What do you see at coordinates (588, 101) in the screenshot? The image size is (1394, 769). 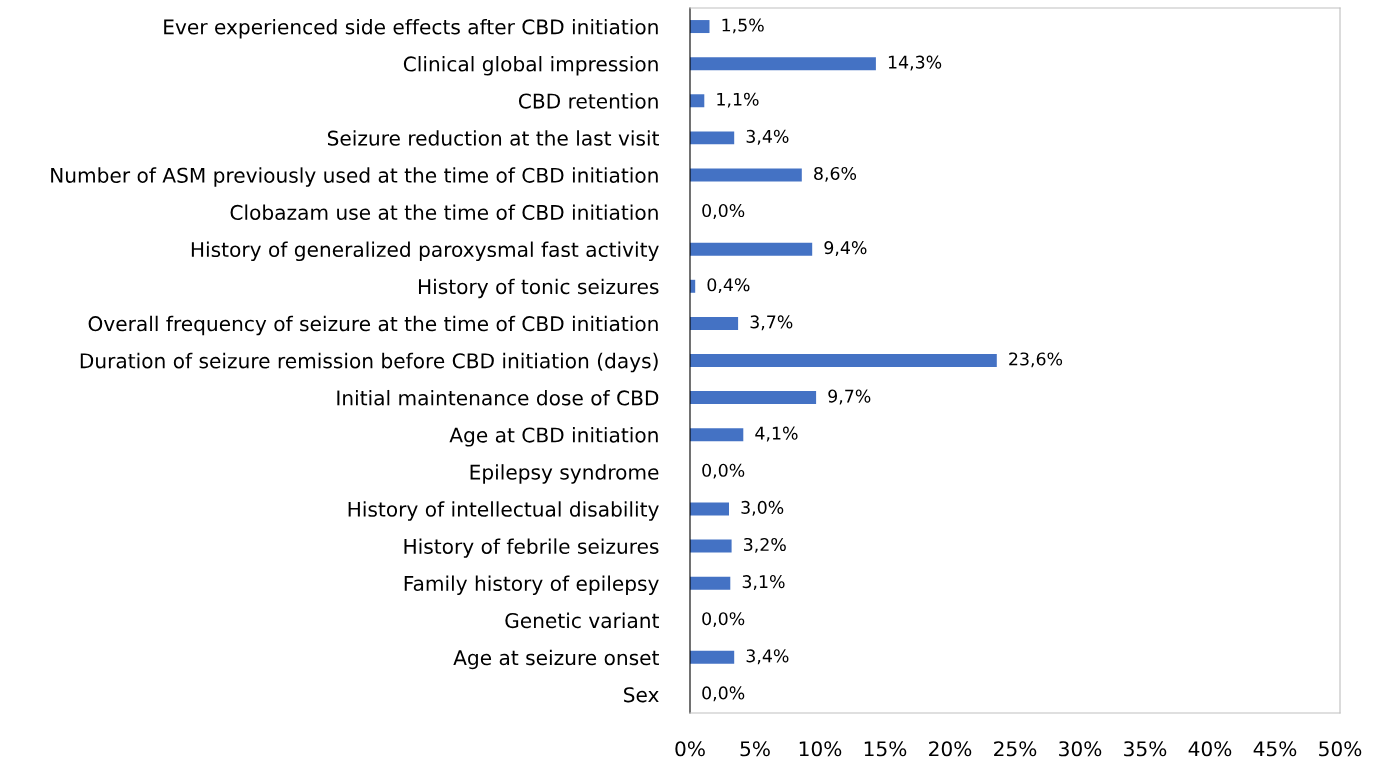 I see `y-tick-label: CBD retention` at bounding box center [588, 101].